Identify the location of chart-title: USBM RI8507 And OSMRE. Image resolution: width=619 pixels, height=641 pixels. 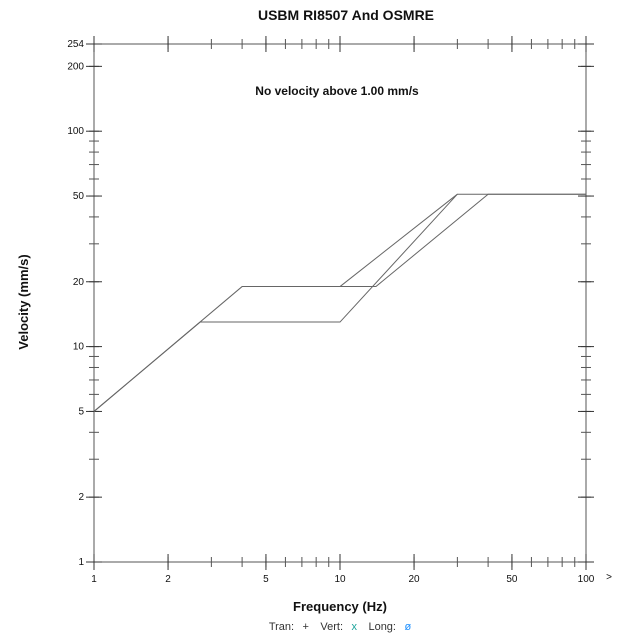
(346, 15).